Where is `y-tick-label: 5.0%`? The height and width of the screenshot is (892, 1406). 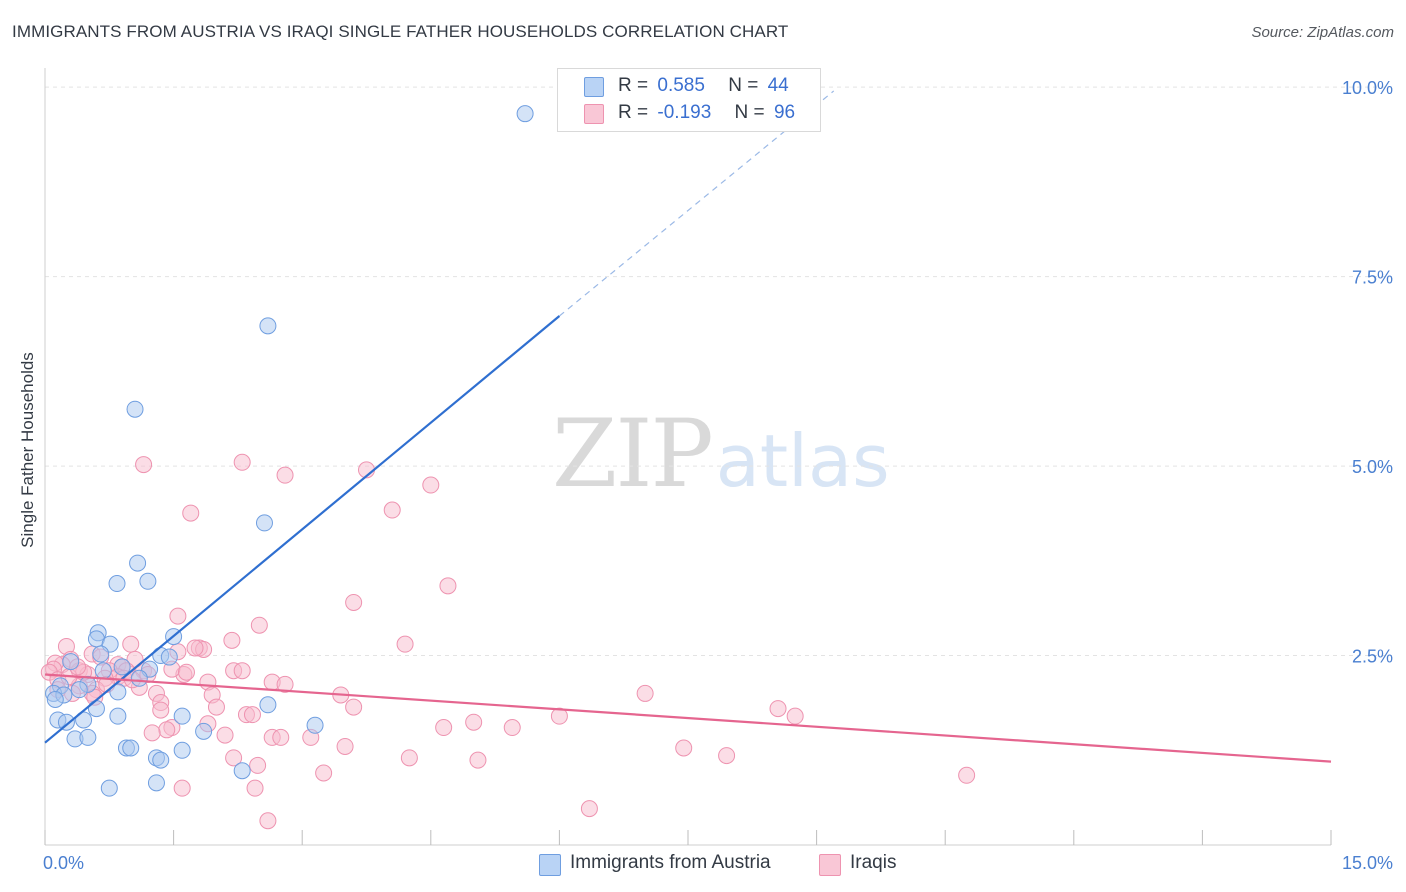
y-tick-label: 5.0% is located at coordinates (1372, 467).